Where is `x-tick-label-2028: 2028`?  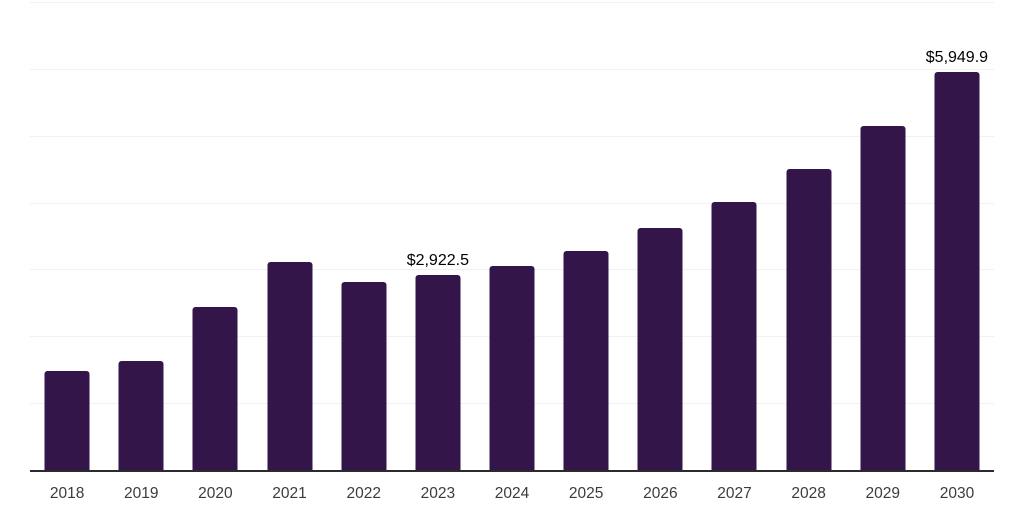 x-tick-label-2028: 2028 is located at coordinates (808, 493).